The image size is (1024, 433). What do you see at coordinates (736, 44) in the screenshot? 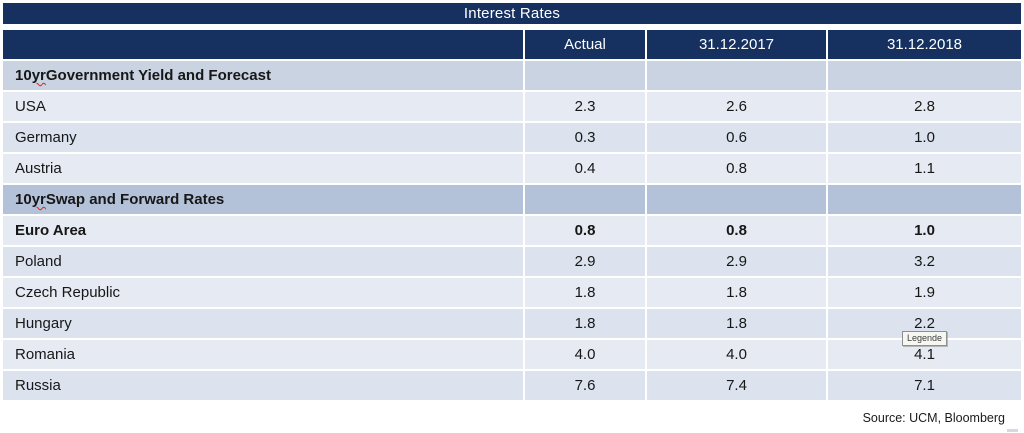
I see `header-cell-2017: 31.12.2017` at bounding box center [736, 44].